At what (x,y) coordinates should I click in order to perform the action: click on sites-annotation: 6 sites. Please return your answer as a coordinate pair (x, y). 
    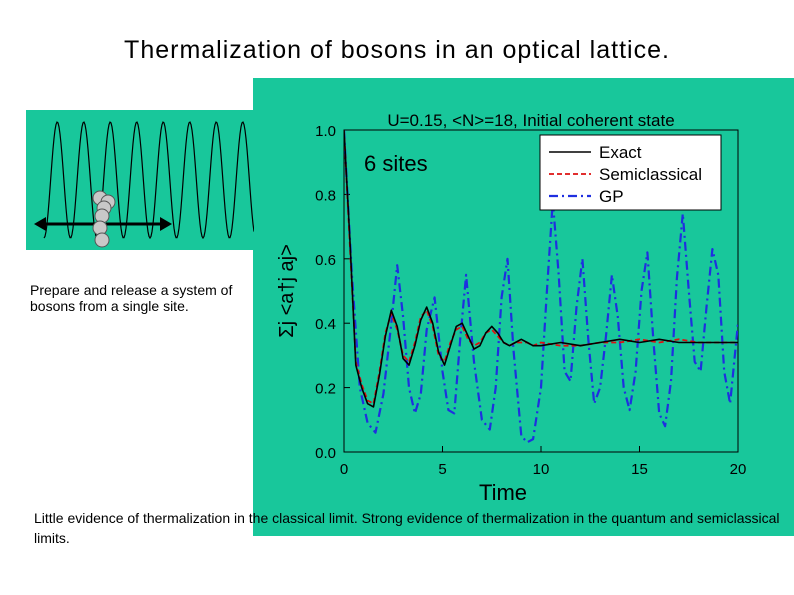
    Looking at the image, I should click on (396, 163).